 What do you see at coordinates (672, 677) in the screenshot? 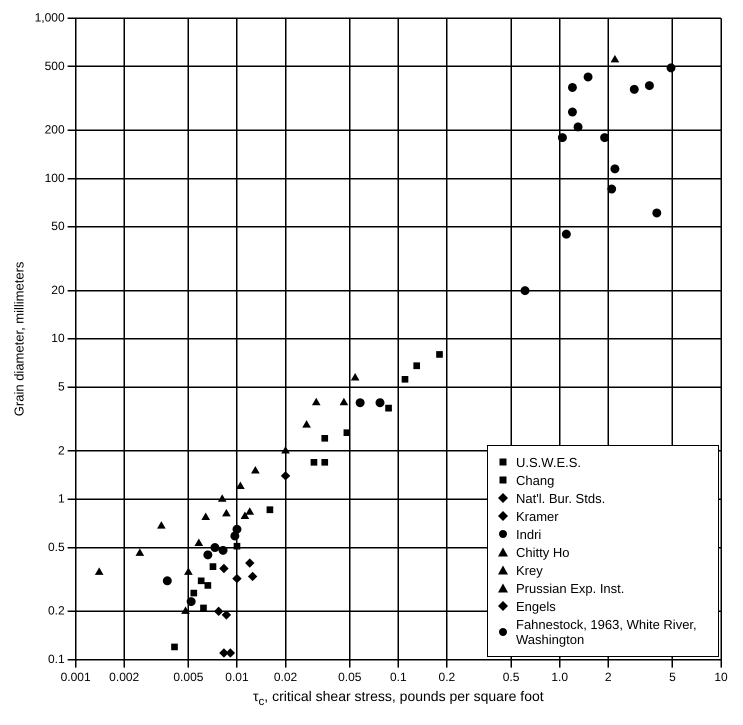
I see `x-tick-label: 5` at bounding box center [672, 677].